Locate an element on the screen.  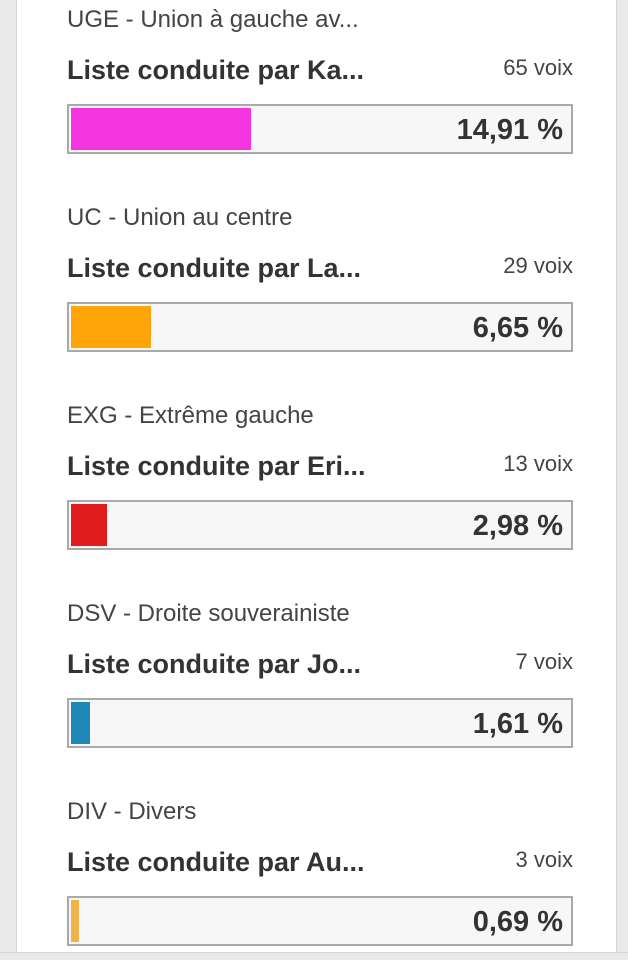
percentage-value: 14,91 % is located at coordinates (509, 130).